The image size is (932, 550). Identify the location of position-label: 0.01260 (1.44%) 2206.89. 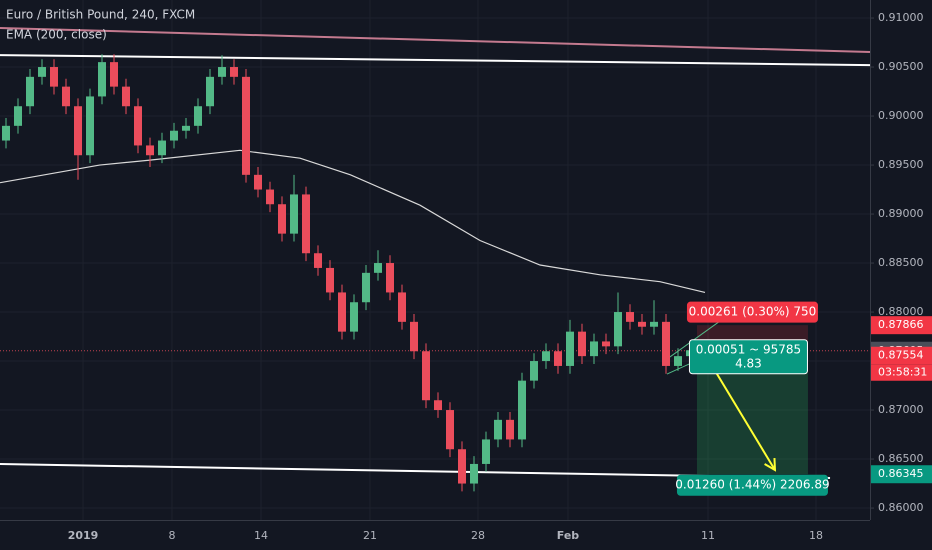
(752, 485).